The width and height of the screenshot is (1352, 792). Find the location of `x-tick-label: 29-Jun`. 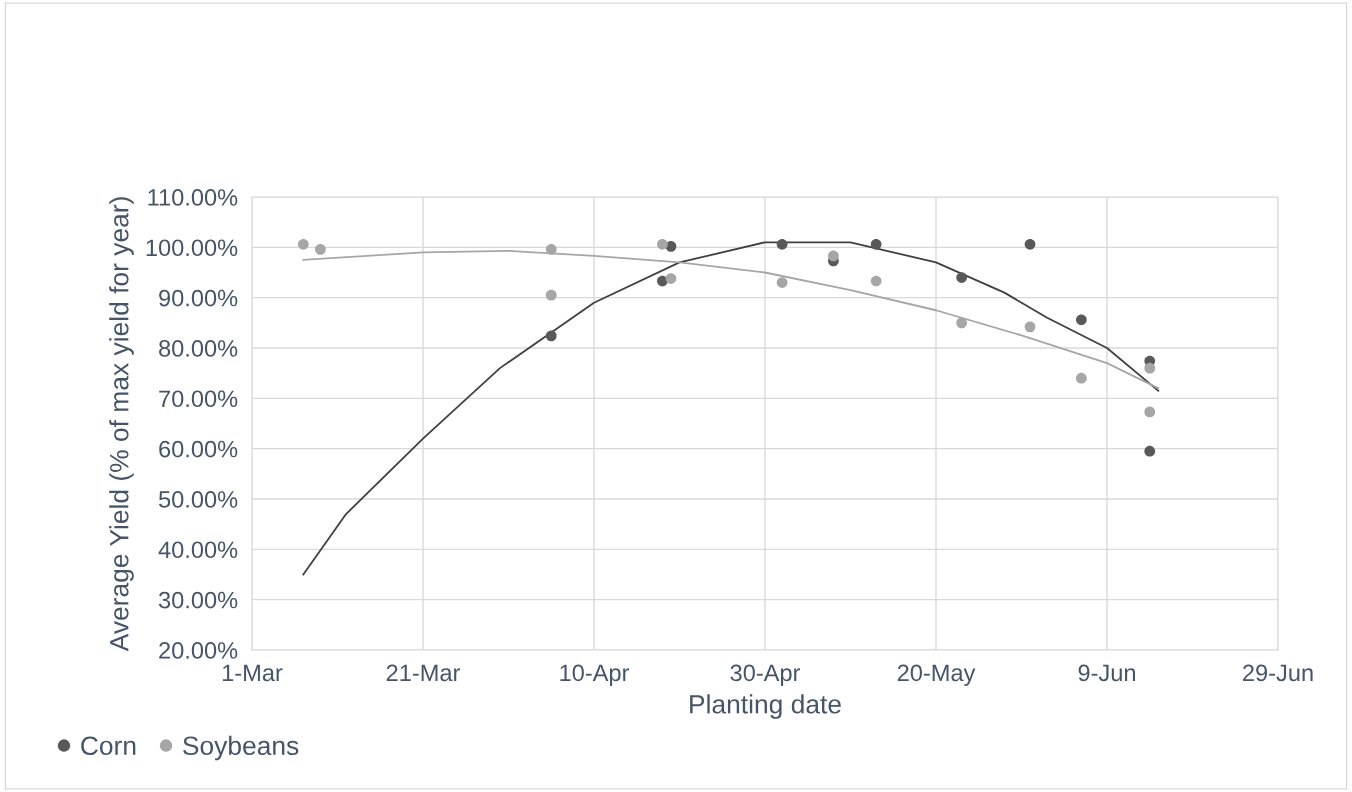

x-tick-label: 29-Jun is located at coordinates (1278, 673).